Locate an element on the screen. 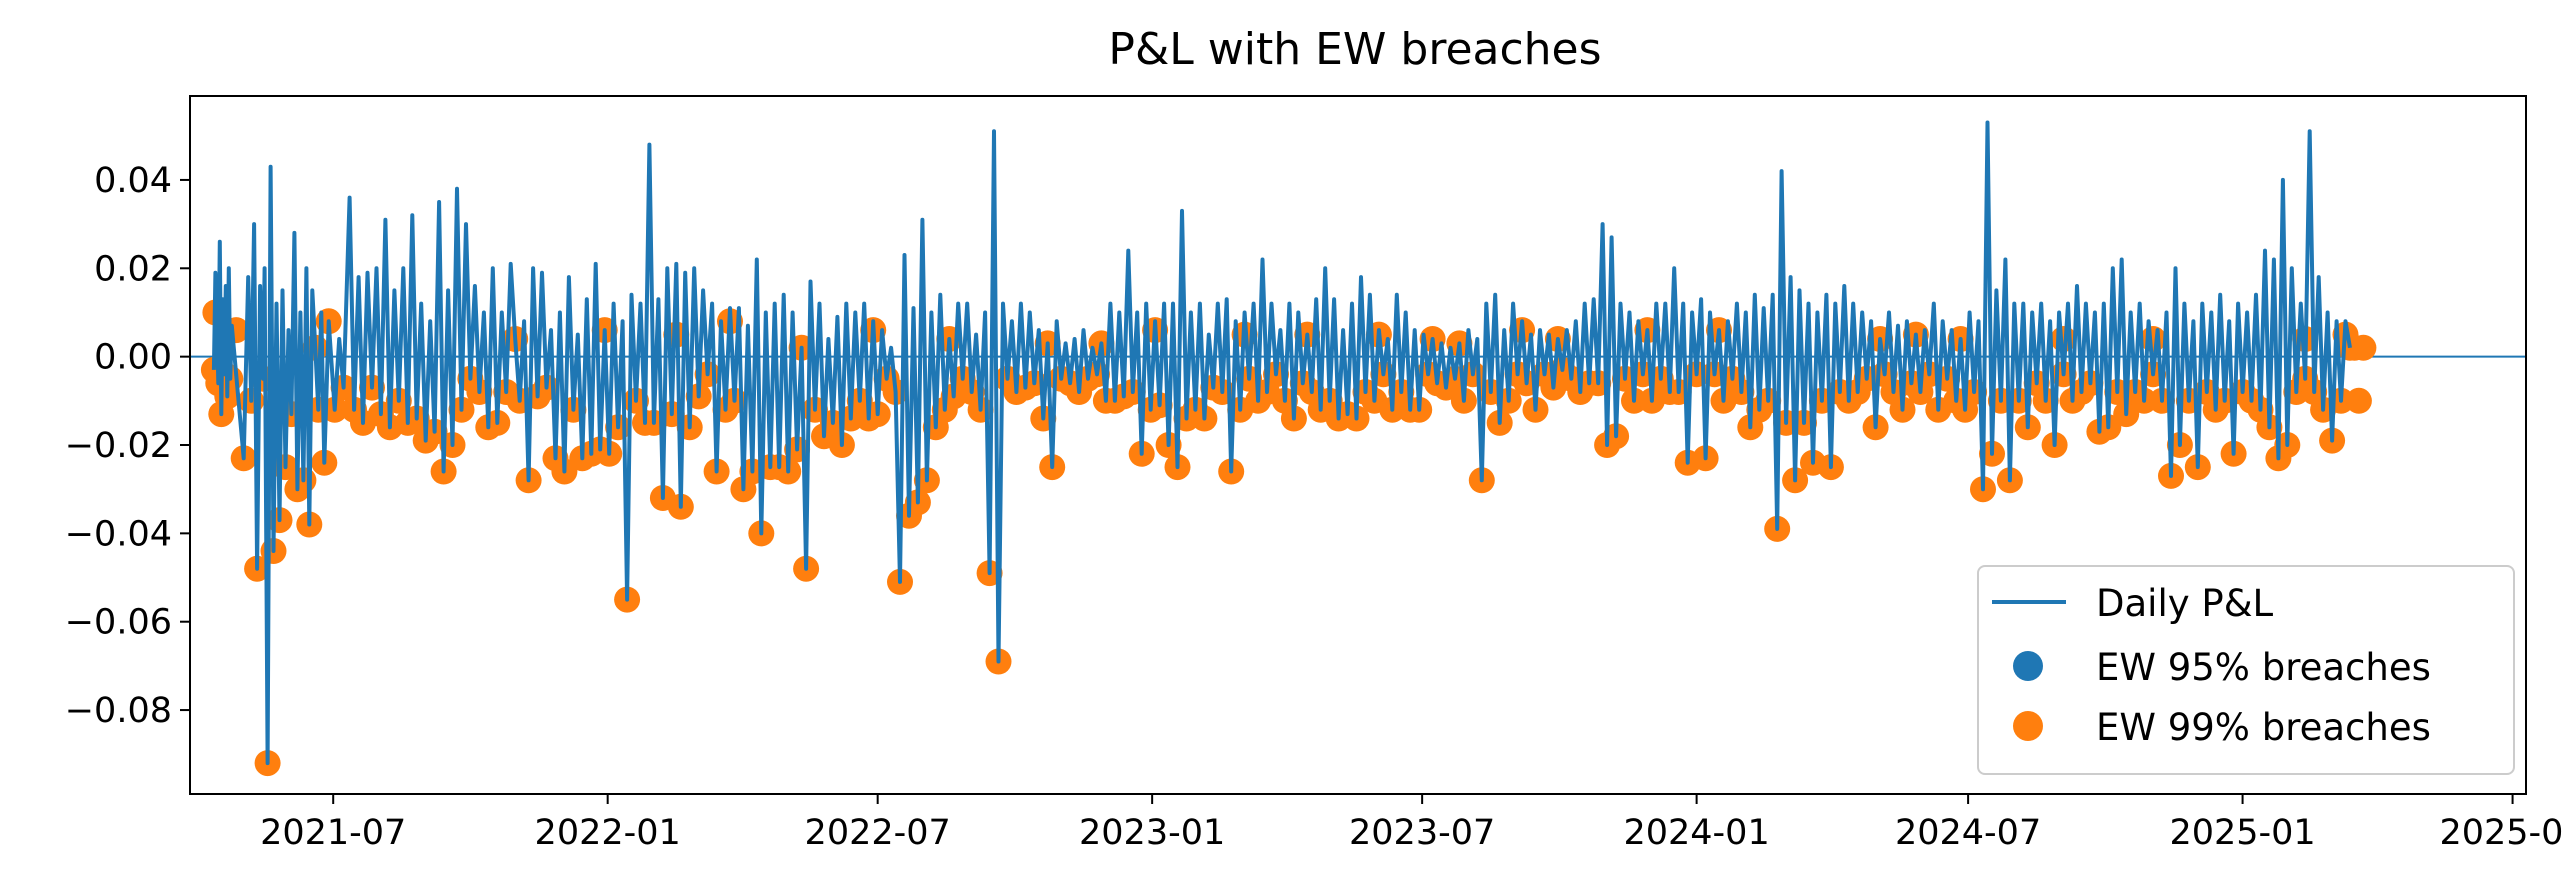 The width and height of the screenshot is (2562, 891). y-tick-label: −0.06 is located at coordinates (118, 623).